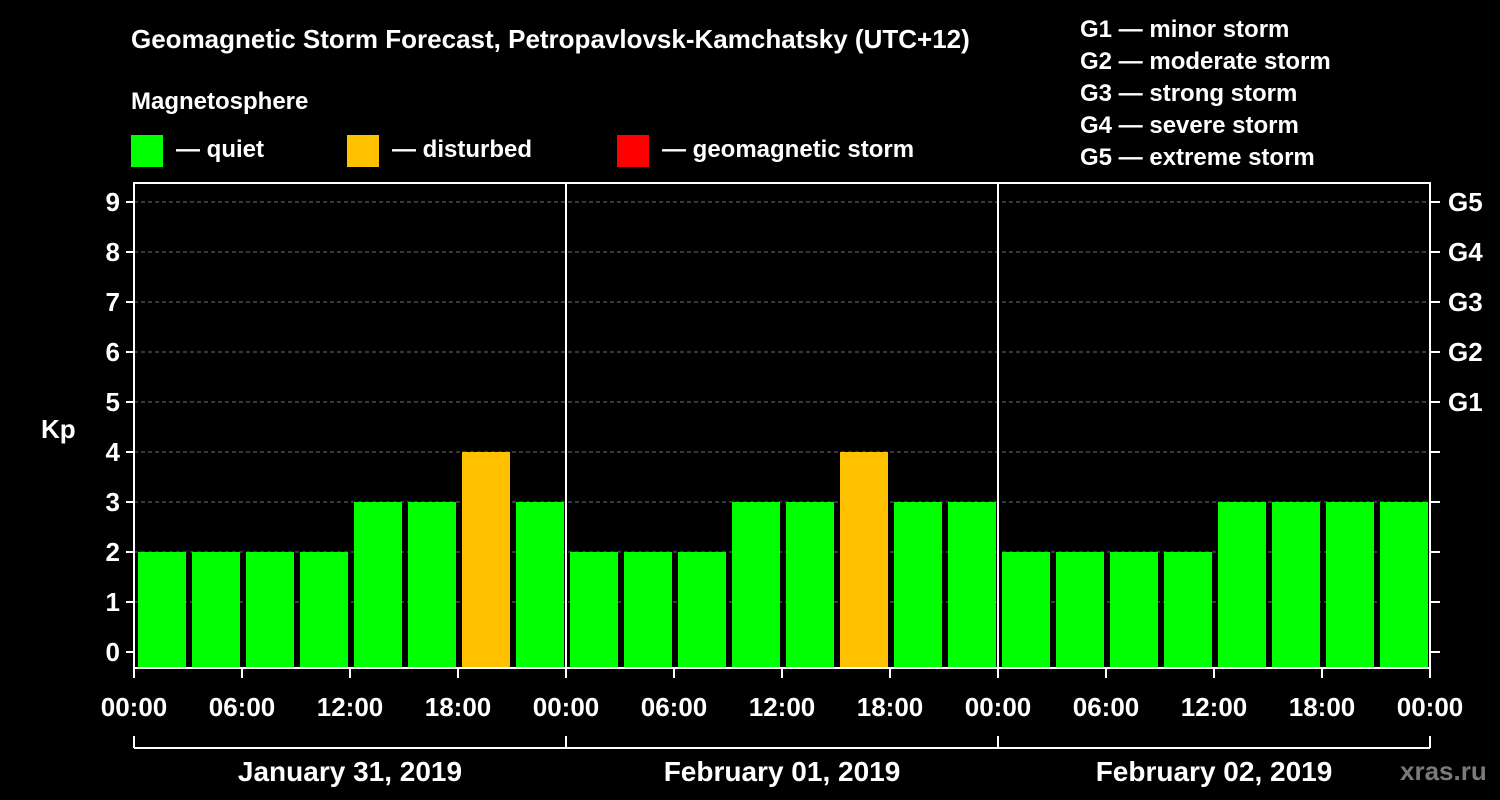 The image size is (1500, 800). I want to click on x-tick-label-3: 18:00, so click(458, 707).